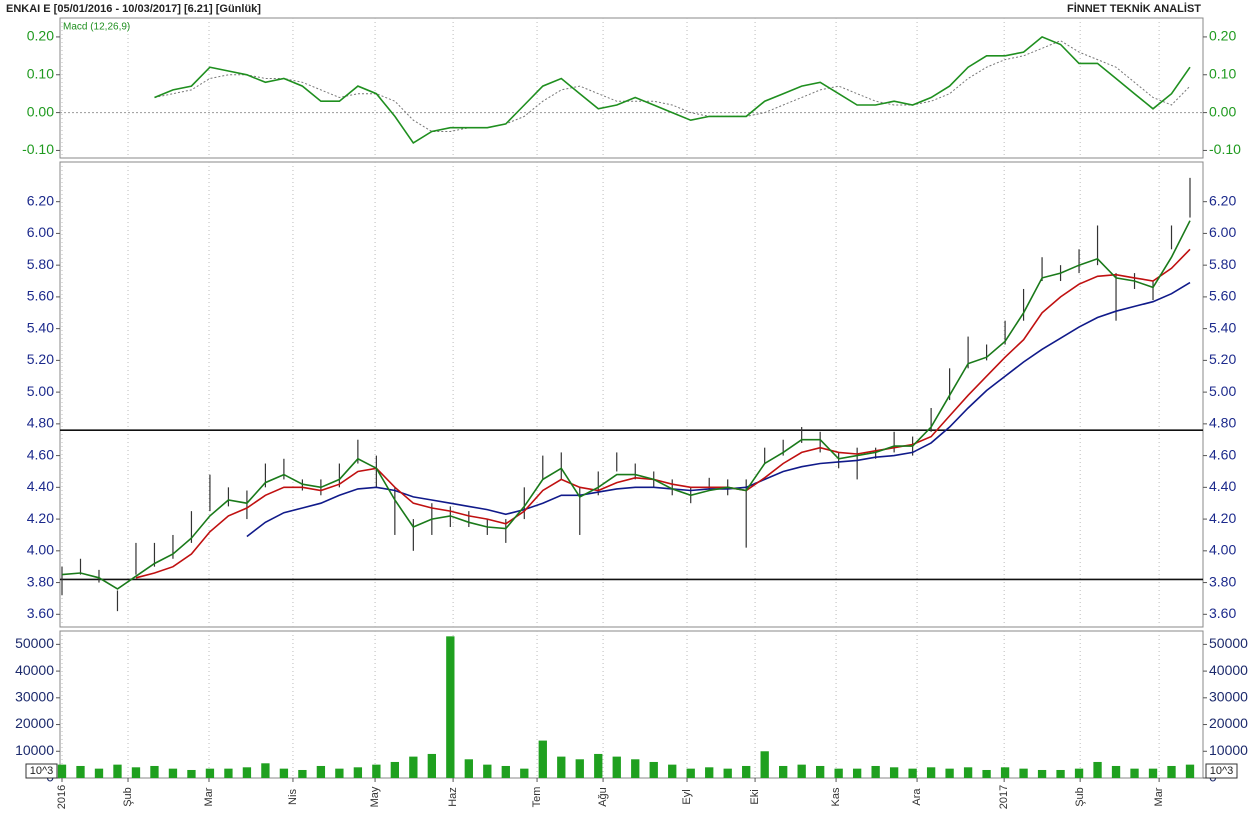 The image size is (1251, 822). I want to click on y-tick-label: 0.00, so click(40, 111).